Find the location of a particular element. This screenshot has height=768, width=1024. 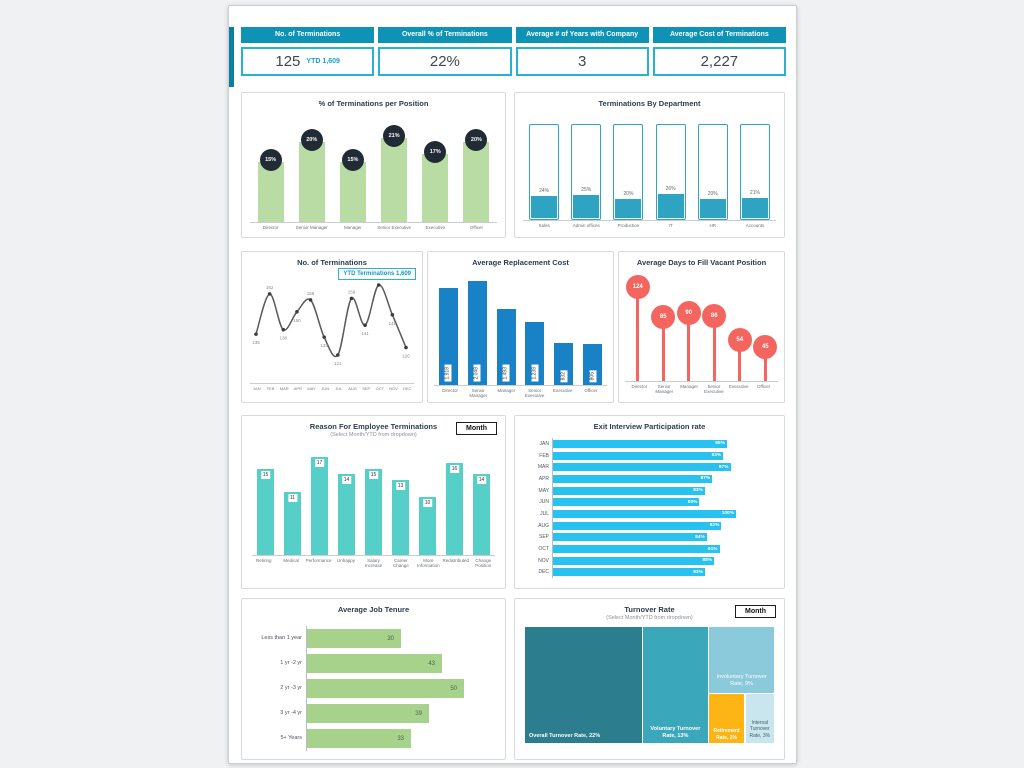

lollipop-stem is located at coordinates (740, 360).